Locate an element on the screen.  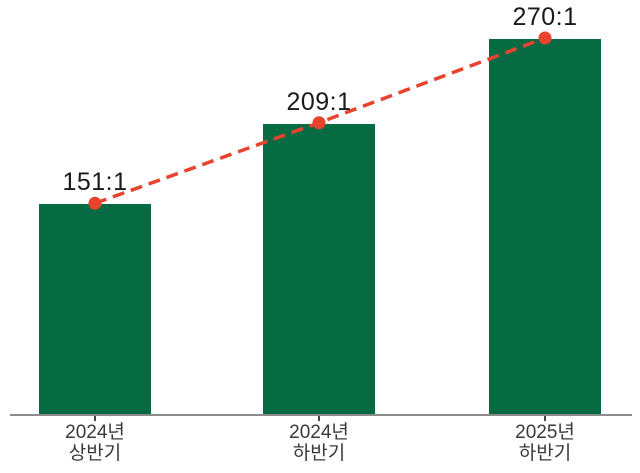
value-label-2024-h1: 151:1 is located at coordinates (95, 182).